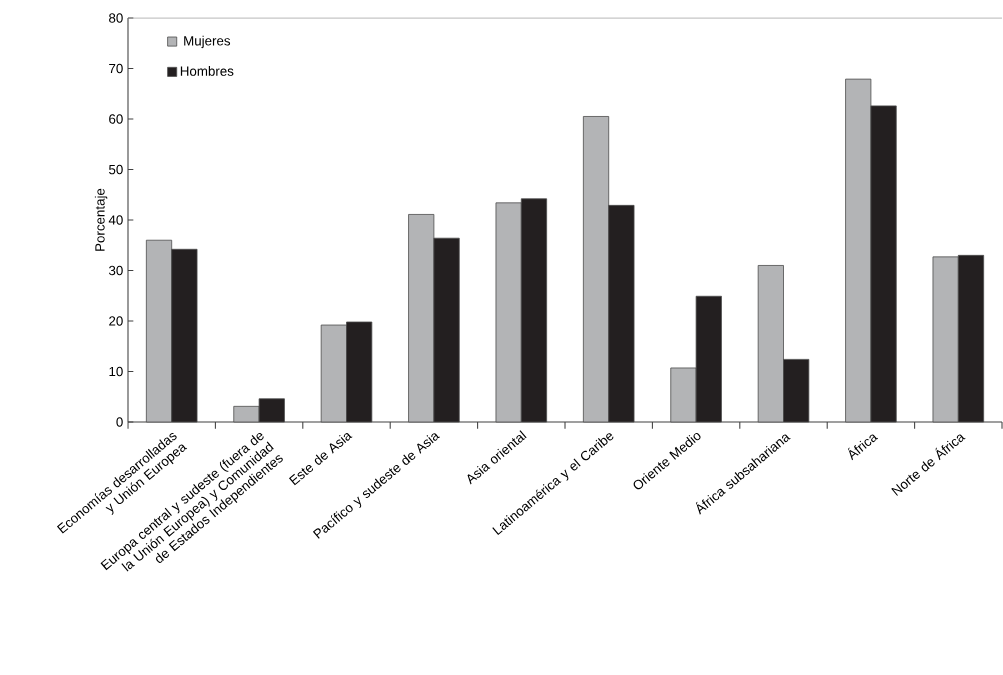  Describe the element at coordinates (116, 18) in the screenshot. I see `y-tick-label: 80` at that location.